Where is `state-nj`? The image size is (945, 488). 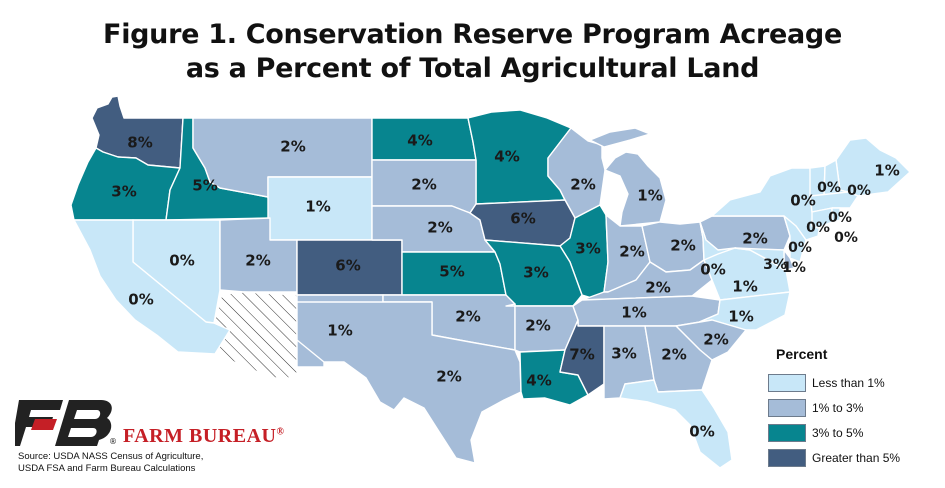 state-nj is located at coordinates (795, 239).